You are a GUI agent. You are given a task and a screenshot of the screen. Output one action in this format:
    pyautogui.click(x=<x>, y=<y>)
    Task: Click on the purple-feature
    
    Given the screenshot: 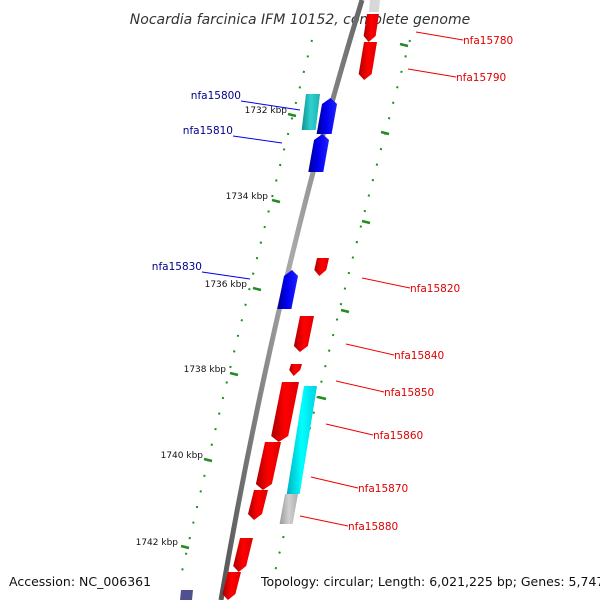 What is the action you would take?
    pyautogui.click(x=186, y=595)
    